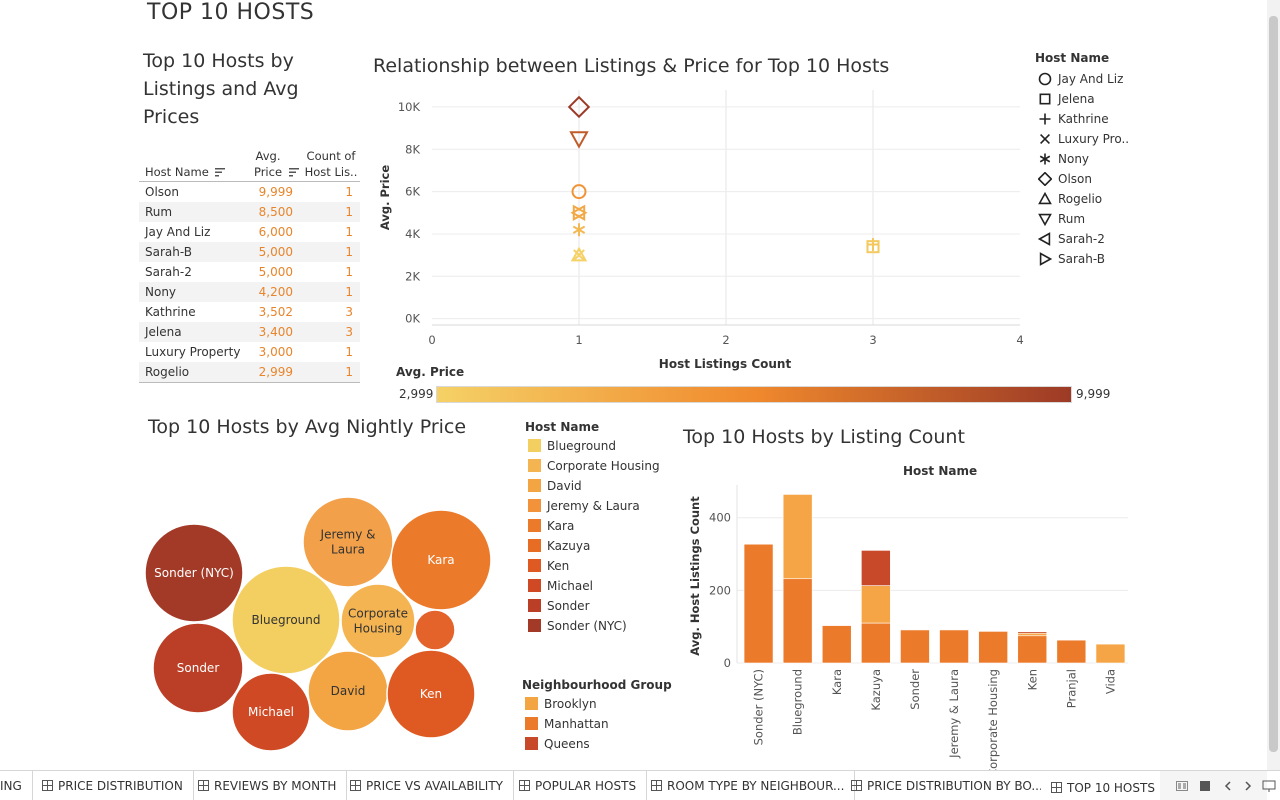 The width and height of the screenshot is (1280, 800). I want to click on scatter-point-rogelio, so click(579, 254).